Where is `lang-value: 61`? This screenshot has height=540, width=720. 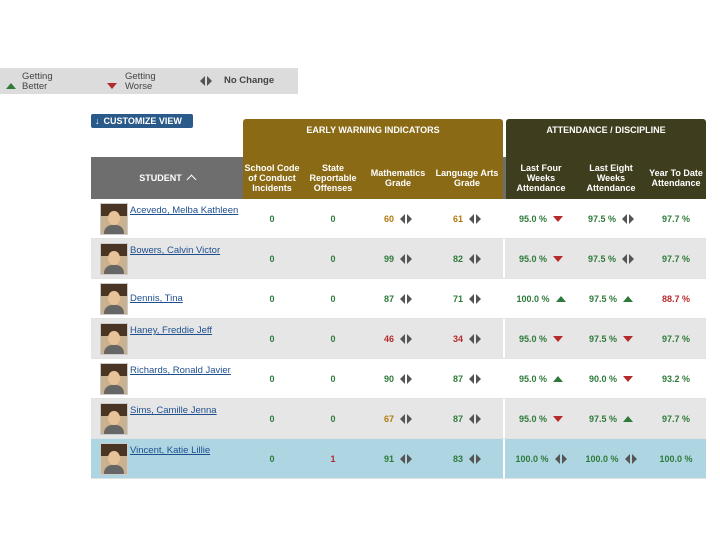 lang-value: 61 is located at coordinates (457, 218).